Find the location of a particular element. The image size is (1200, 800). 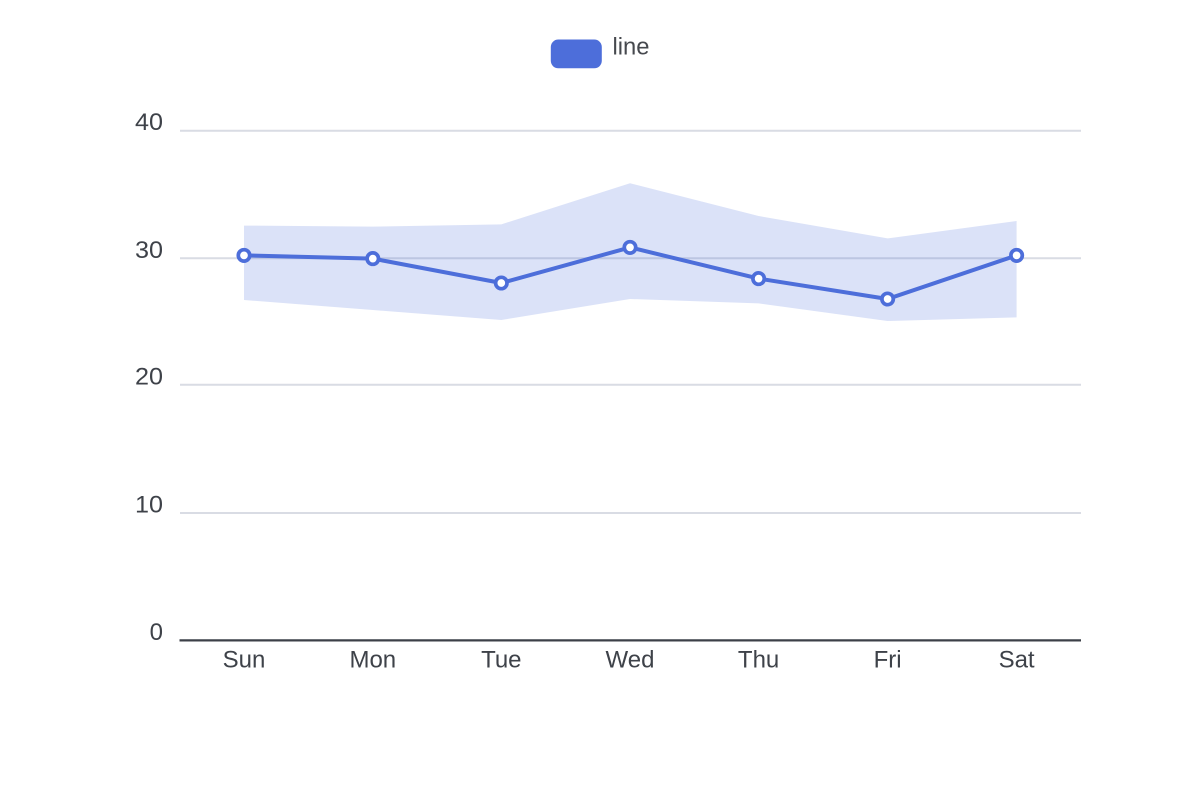

svg-text: Fri is located at coordinates (888, 660).